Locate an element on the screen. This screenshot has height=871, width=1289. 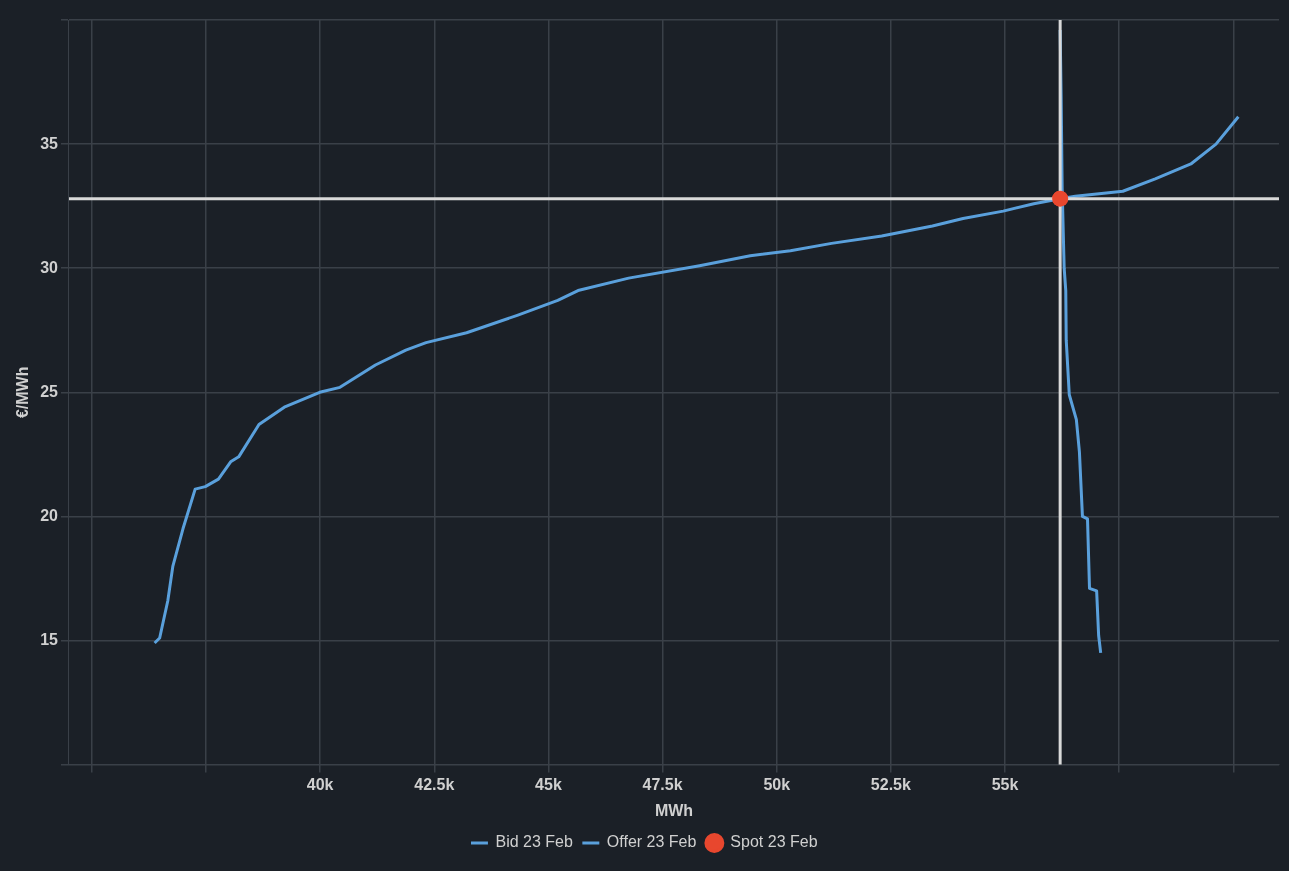
legend-label: Offer 23 Feb is located at coordinates (651, 842).